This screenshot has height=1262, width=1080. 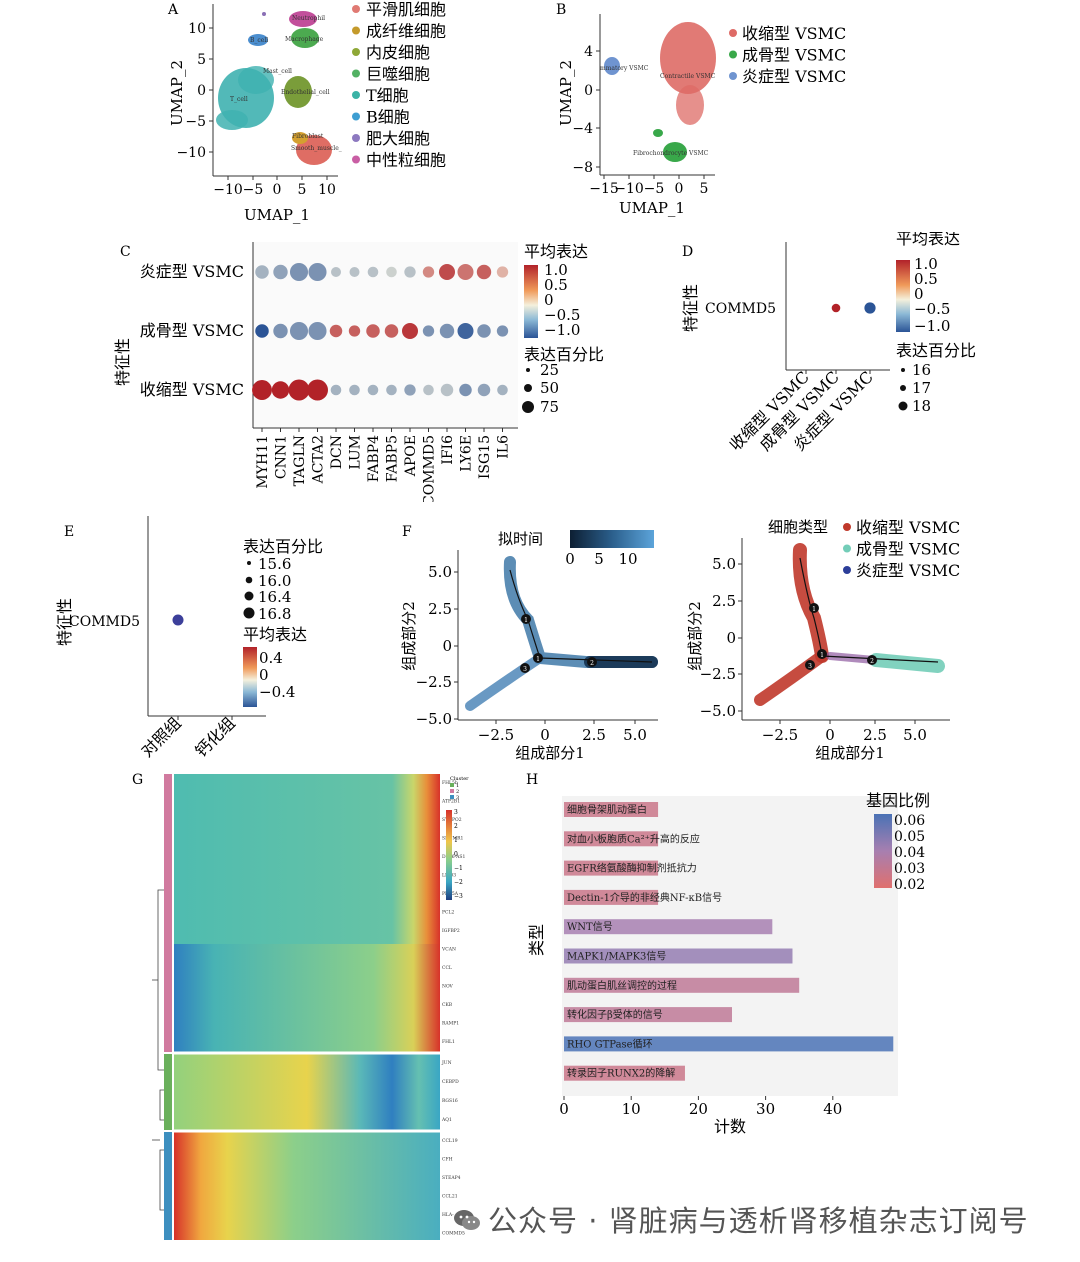 What do you see at coordinates (700, 1107) in the screenshot?
I see `h-xticks: 0 10 20 30 40` at bounding box center [700, 1107].